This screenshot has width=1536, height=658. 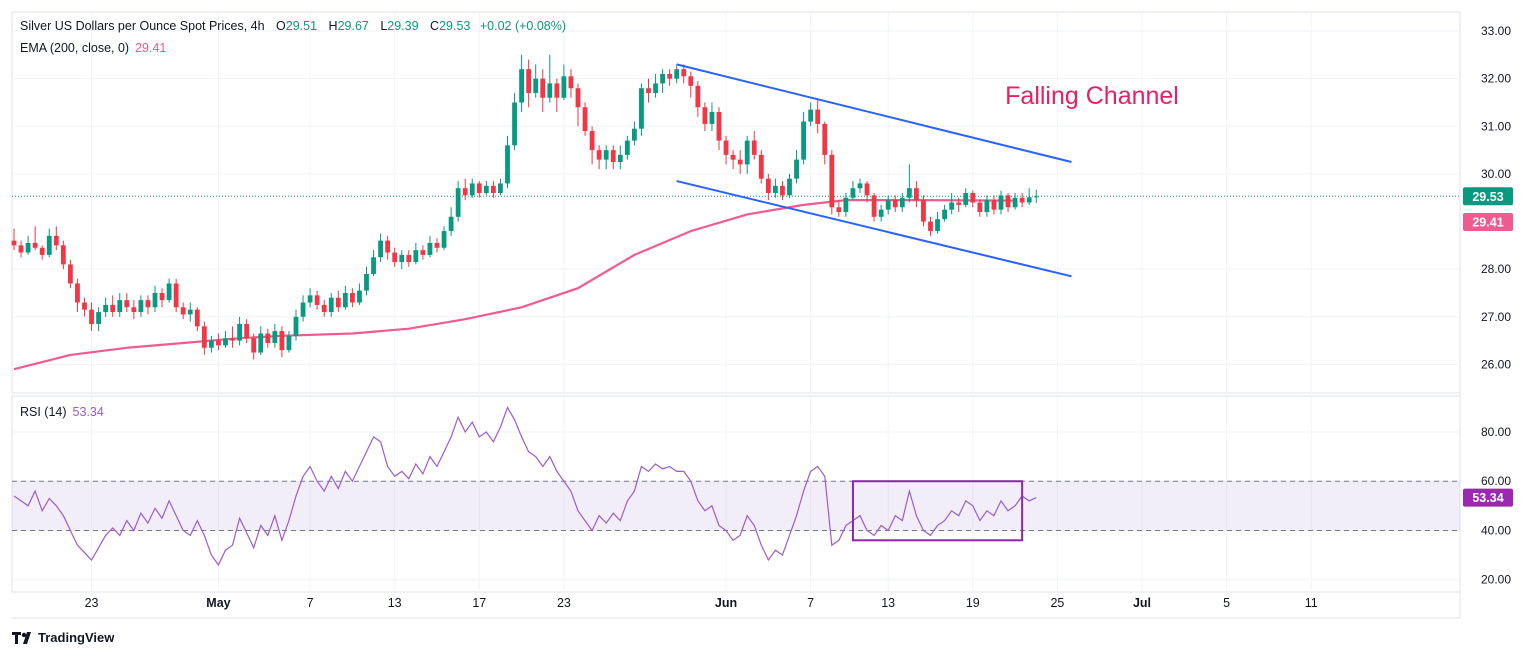 What do you see at coordinates (75, 48) in the screenshot?
I see `ema-label: EMA (200, close, 0)` at bounding box center [75, 48].